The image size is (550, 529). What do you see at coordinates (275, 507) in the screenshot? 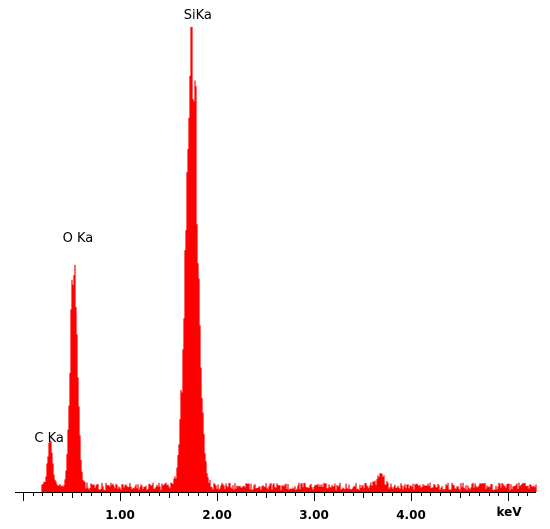
I see `x-axis-ticks: 1.00 2.00 3.00 4.00` at bounding box center [275, 507].